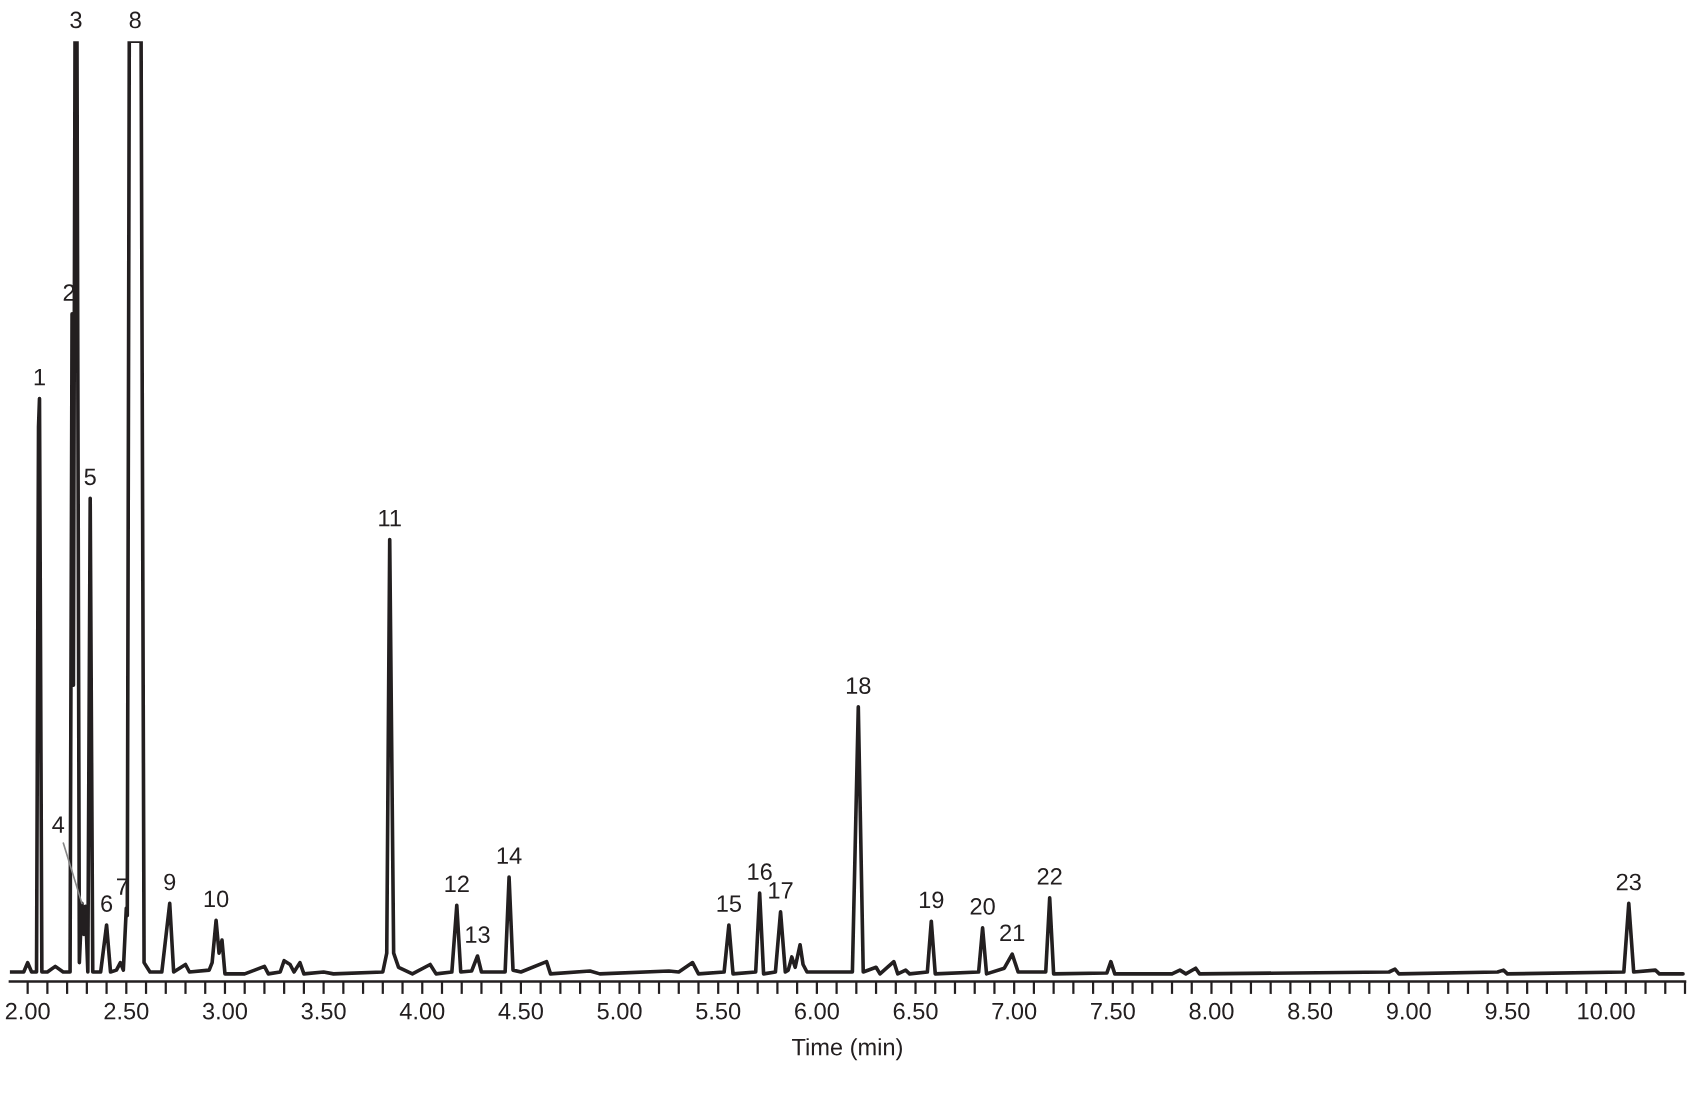 The width and height of the screenshot is (1706, 1119). Describe the element at coordinates (760, 872) in the screenshot. I see `annotation: 16` at that location.